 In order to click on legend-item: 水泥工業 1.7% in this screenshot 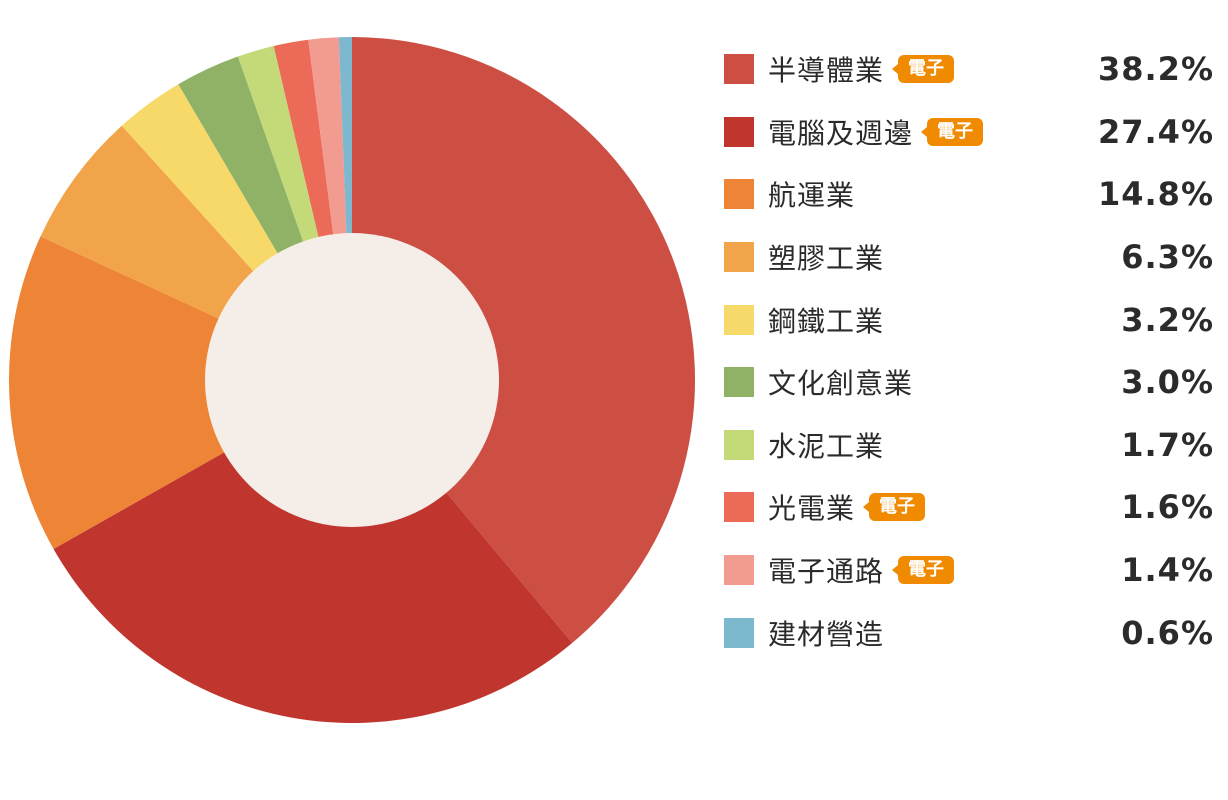, I will do `click(969, 445)`.